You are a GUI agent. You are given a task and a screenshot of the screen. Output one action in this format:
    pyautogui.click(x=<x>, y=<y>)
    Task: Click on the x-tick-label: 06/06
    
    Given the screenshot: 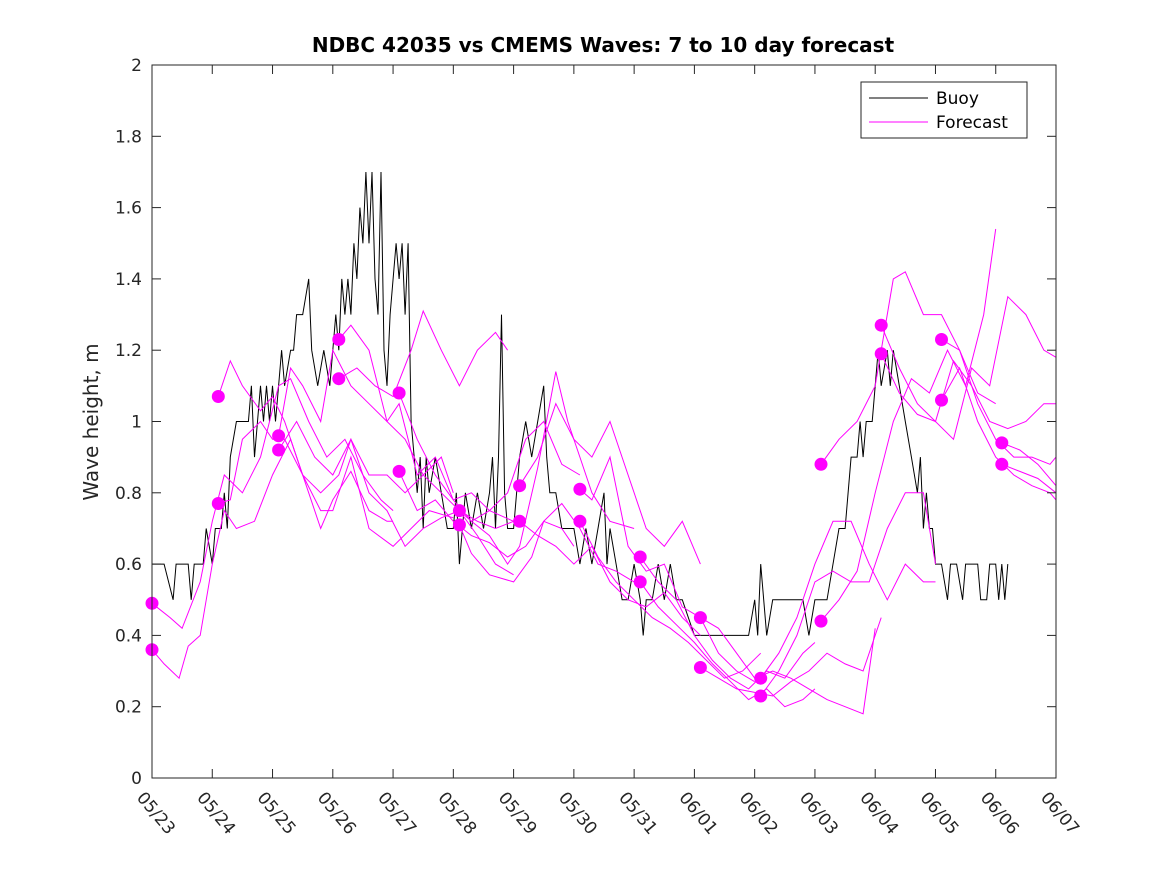 What is the action you would take?
    pyautogui.click(x=999, y=813)
    